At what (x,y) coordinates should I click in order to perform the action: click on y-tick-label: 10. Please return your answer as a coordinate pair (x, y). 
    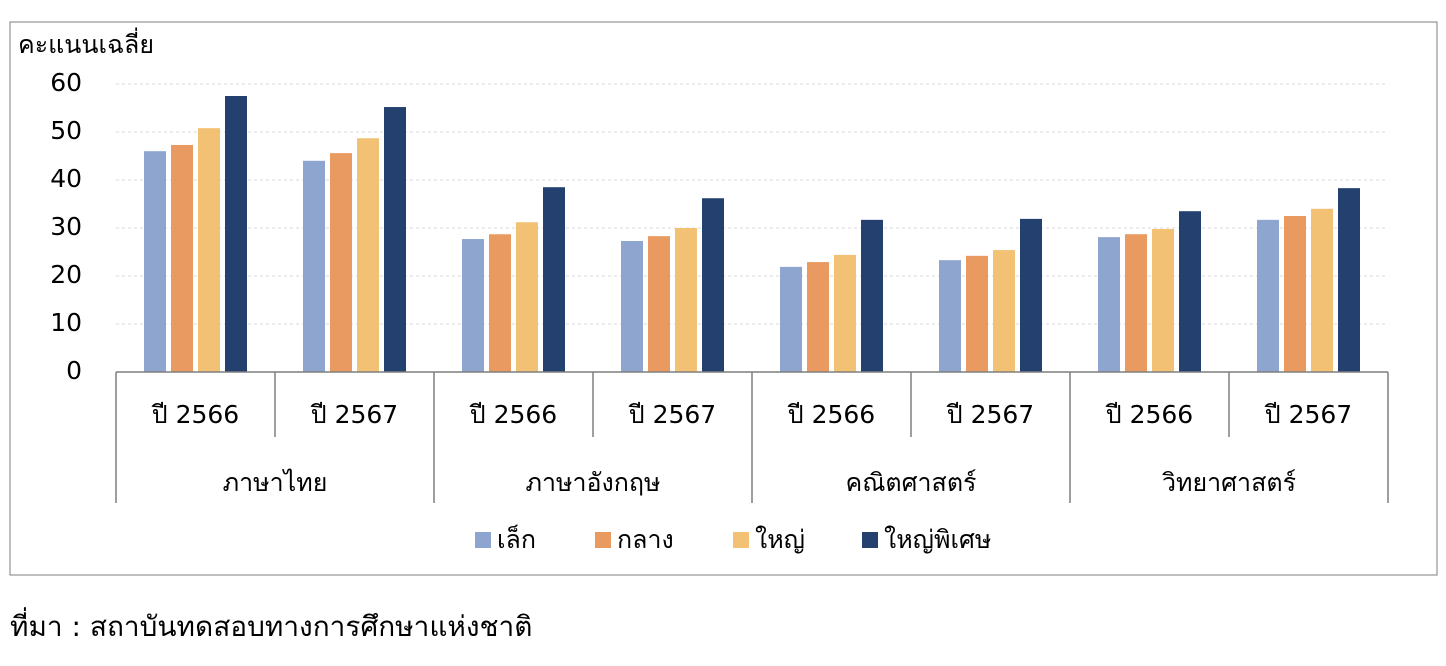
    Looking at the image, I should click on (66, 322).